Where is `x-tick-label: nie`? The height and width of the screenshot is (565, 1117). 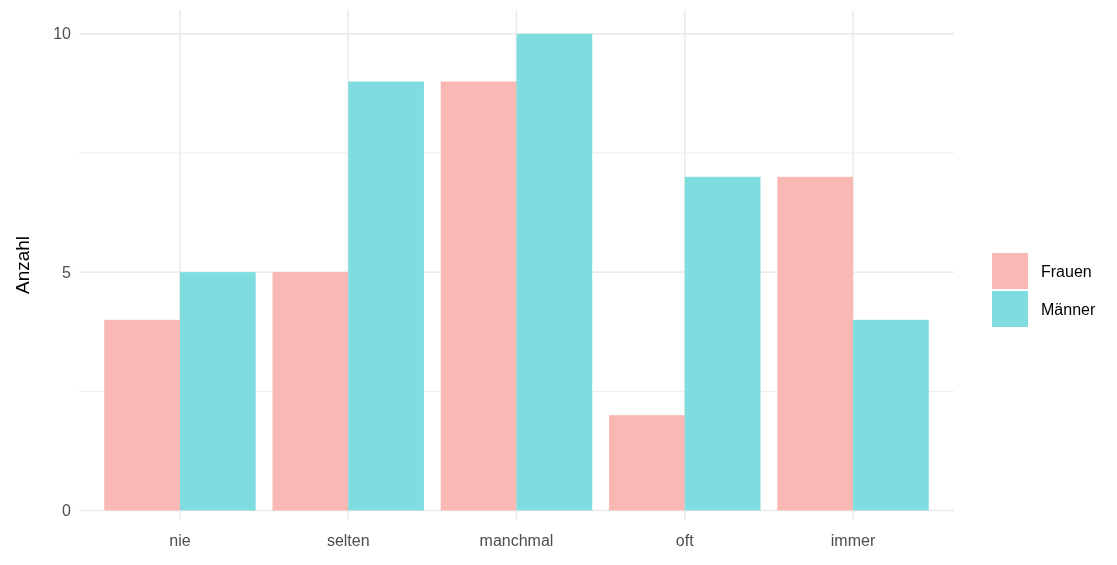
x-tick-label: nie is located at coordinates (180, 540).